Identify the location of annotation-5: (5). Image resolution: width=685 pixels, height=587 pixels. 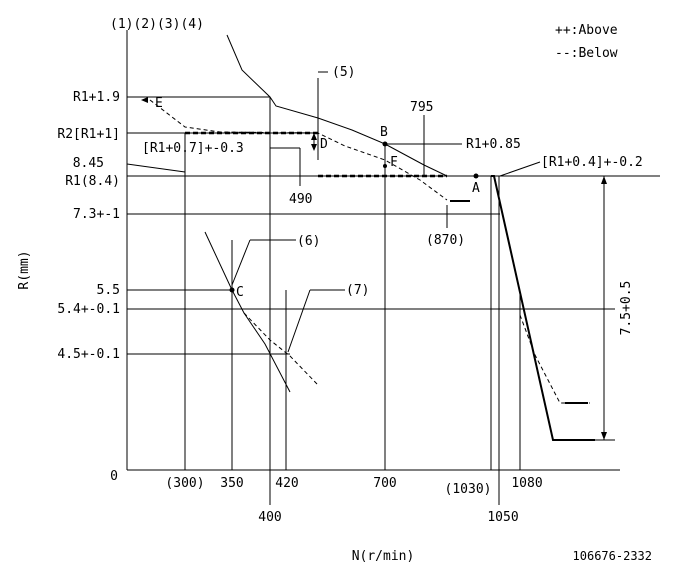
(343, 72).